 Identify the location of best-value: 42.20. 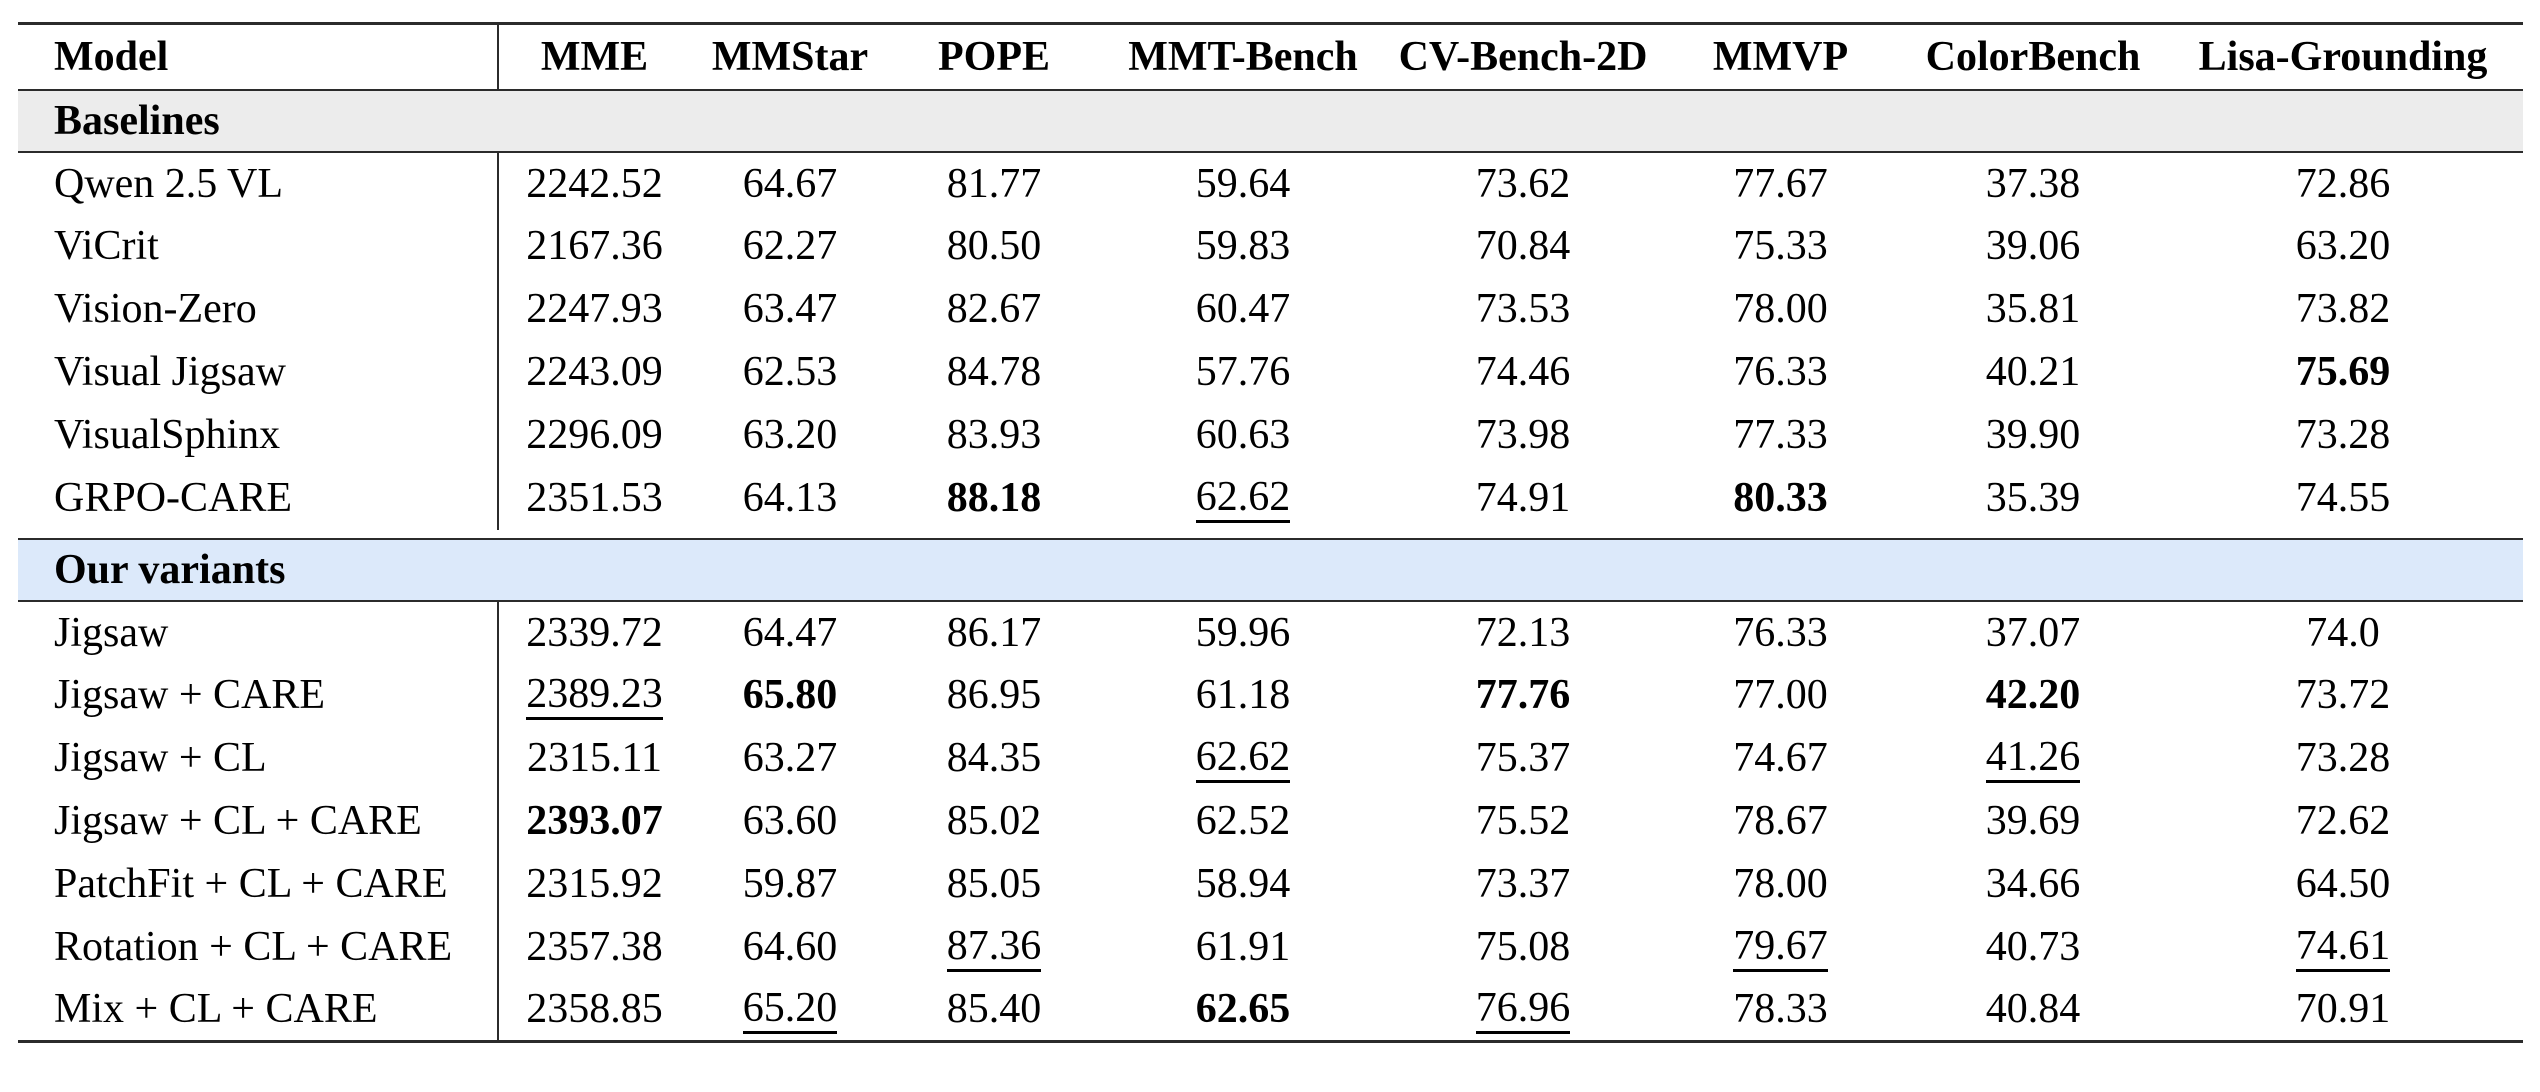
(2033, 695).